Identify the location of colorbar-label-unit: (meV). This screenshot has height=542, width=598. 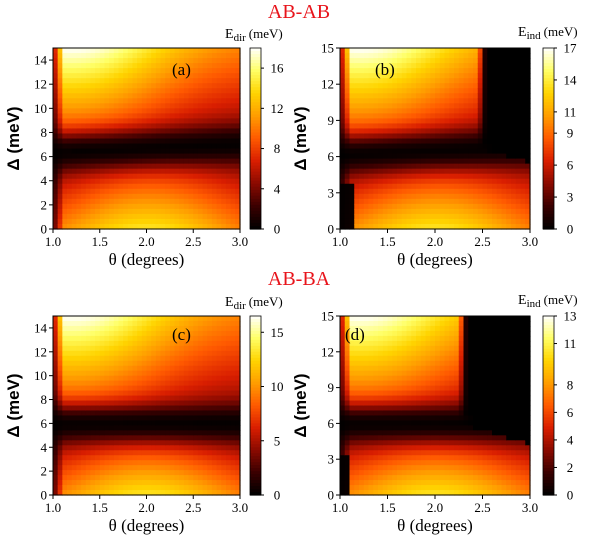
(561, 31).